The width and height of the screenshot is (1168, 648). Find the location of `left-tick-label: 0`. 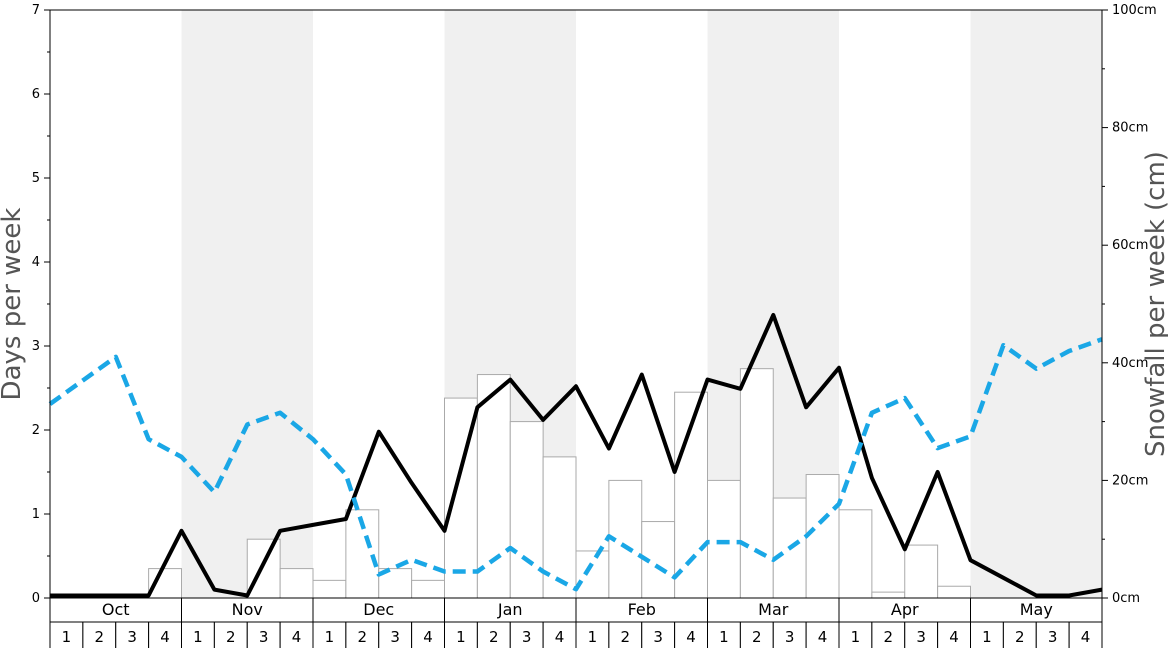

left-tick-label: 0 is located at coordinates (36, 598).